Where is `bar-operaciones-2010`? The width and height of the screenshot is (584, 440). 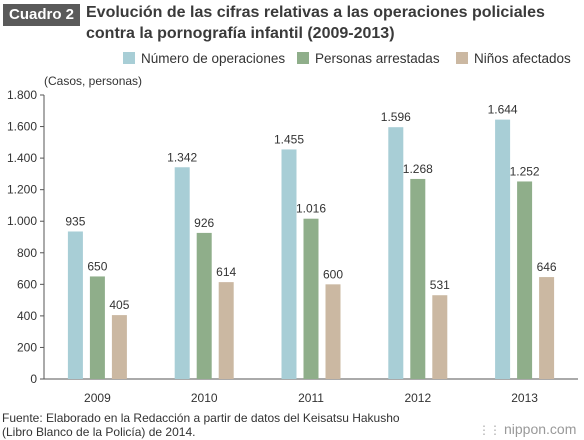
bar-operaciones-2010 is located at coordinates (182, 273).